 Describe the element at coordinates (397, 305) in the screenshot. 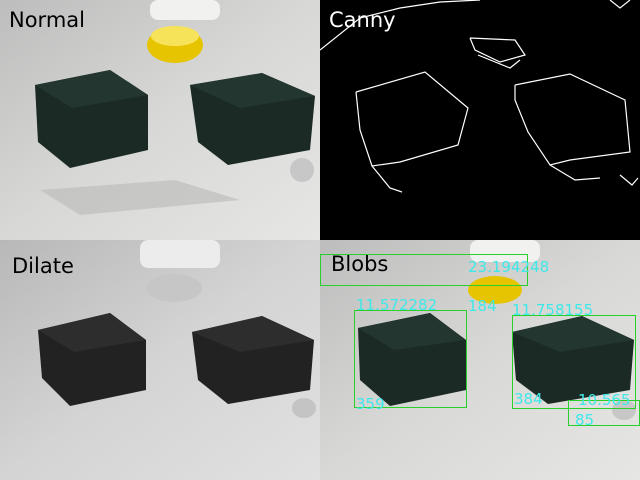

I see `blob-1-label: 11.572282` at that location.